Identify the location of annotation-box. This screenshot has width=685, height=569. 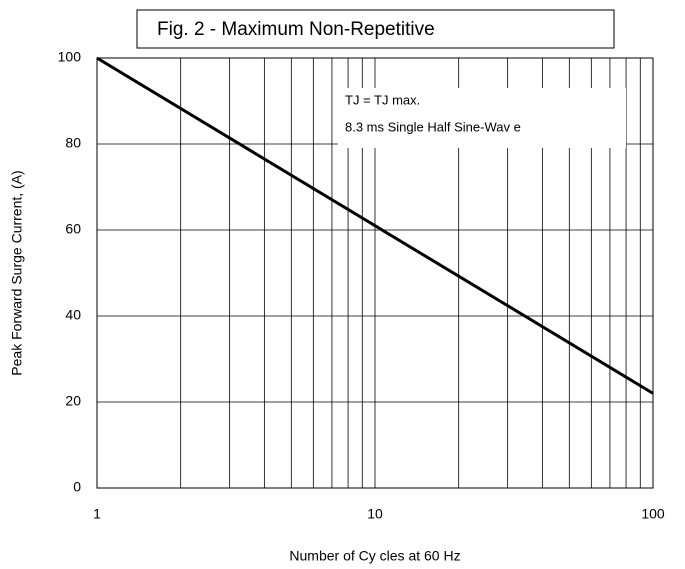
(482, 118).